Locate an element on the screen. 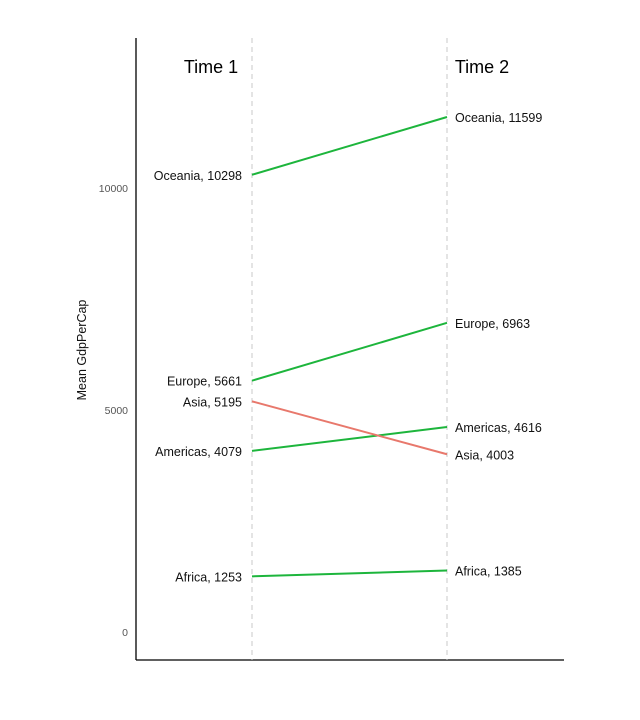 This screenshot has height=720, width=640. time1-label-europe: Europe, 5661 is located at coordinates (204, 382).